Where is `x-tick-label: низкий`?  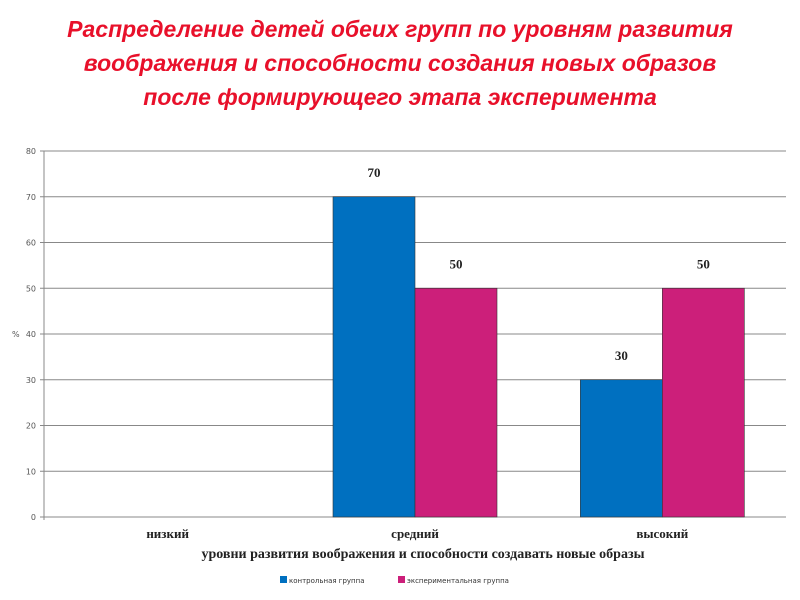
x-tick-label: низкий is located at coordinates (167, 533).